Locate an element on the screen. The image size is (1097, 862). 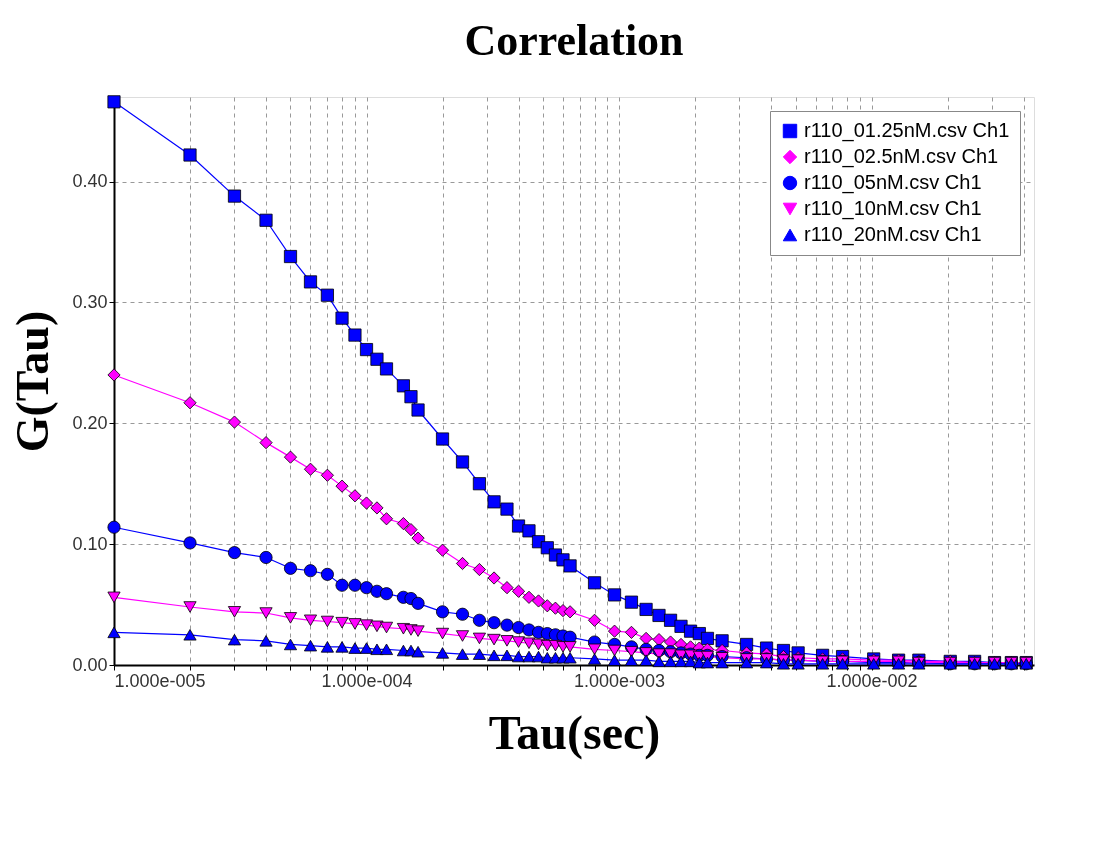
legend-label: r110_02.5nM.csv Ch1 is located at coordinates (901, 156).